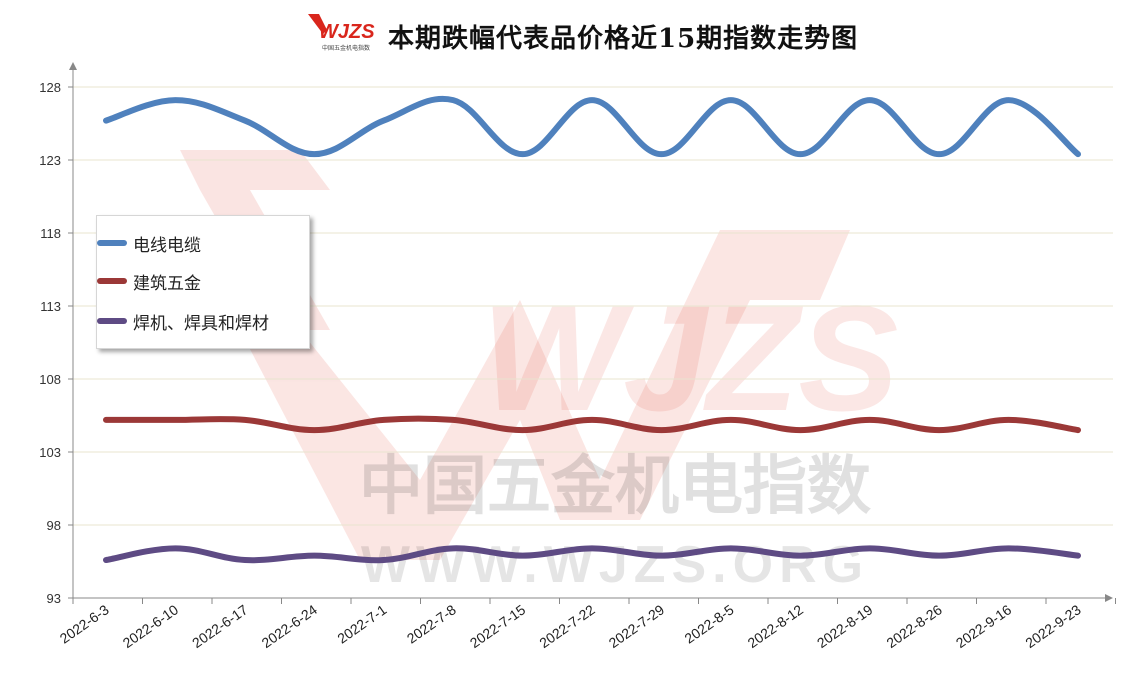 Image resolution: width=1141 pixels, height=685 pixels. Describe the element at coordinates (845, 626) in the screenshot. I see `x-tick-label-11: 2022-8-19` at that location.